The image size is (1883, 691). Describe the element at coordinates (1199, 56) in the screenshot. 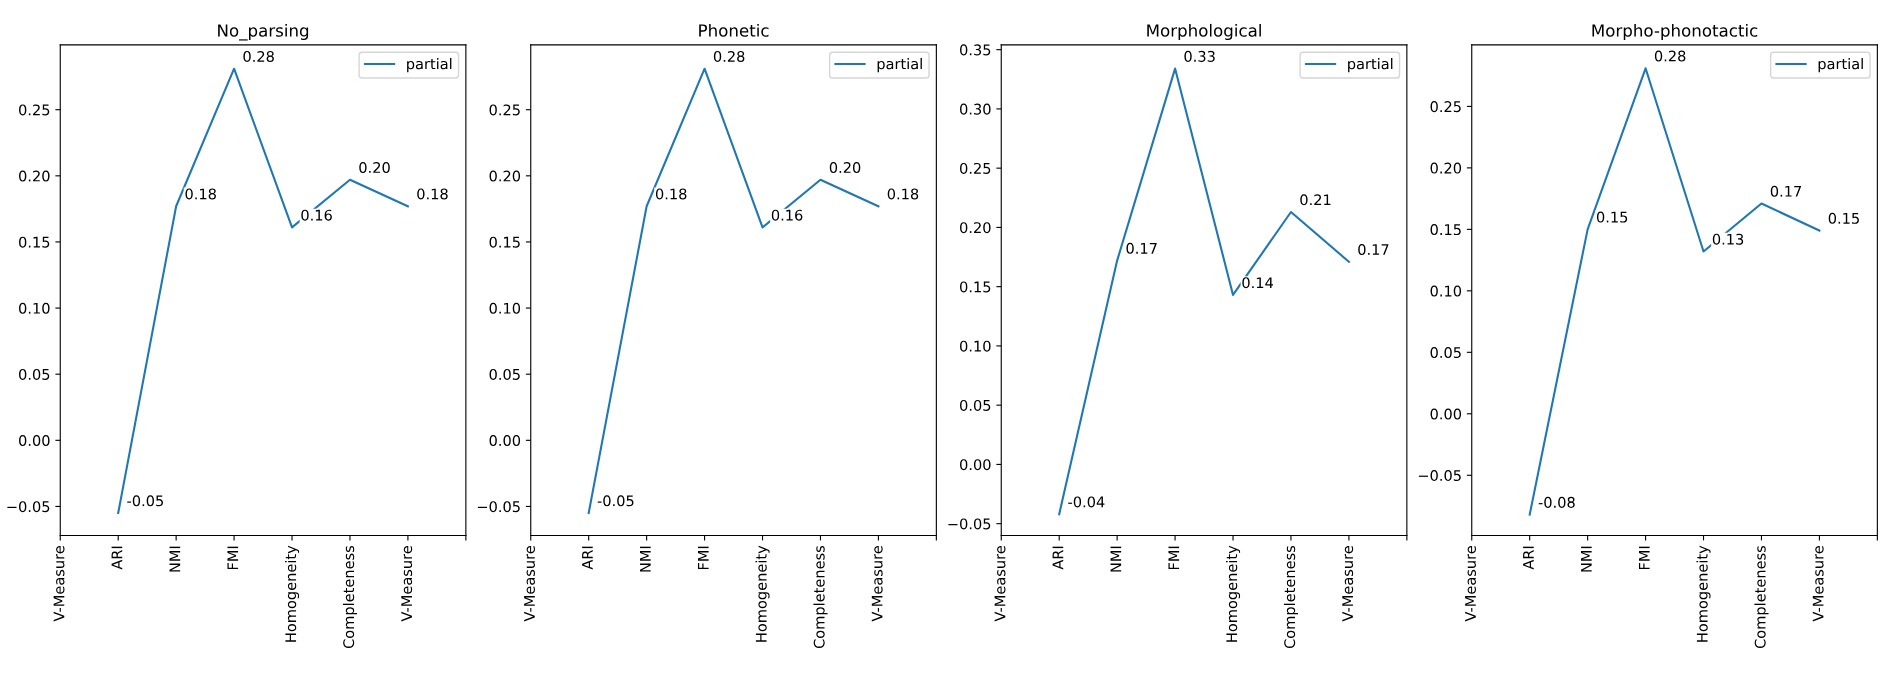

I see `data-label: 0.33` at that location.